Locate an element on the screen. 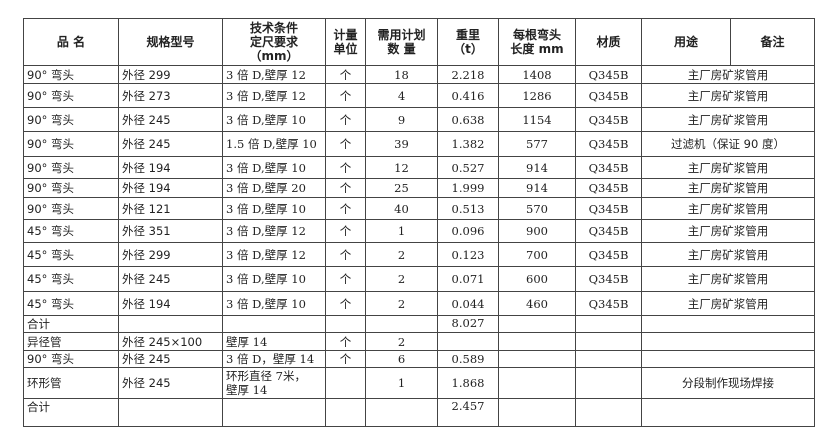 The width and height of the screenshot is (837, 443). cell-spec: 外径 351 is located at coordinates (170, 231).